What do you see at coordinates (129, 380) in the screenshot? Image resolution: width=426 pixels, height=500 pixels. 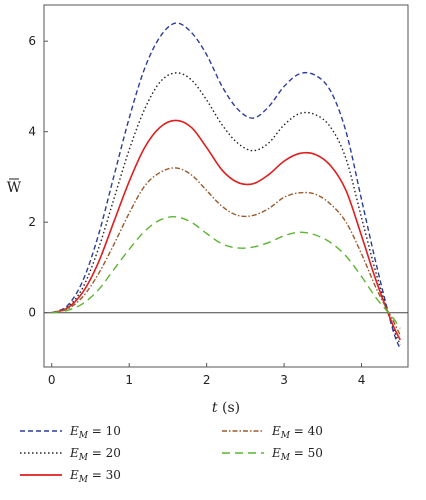 I see `x-tick-label: 1` at bounding box center [129, 380].